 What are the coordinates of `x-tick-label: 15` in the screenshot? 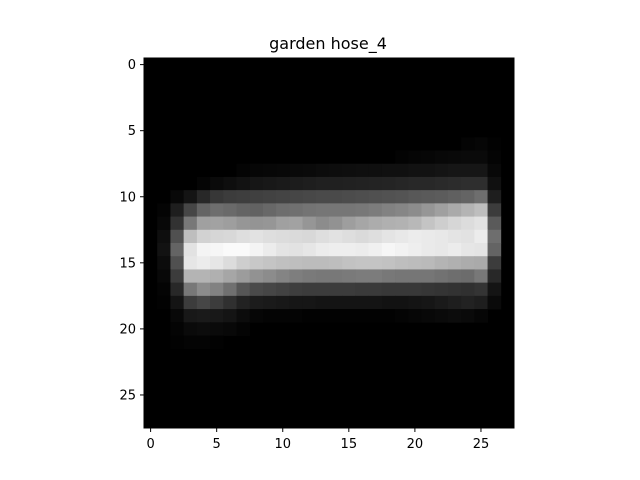 It's located at (349, 444).